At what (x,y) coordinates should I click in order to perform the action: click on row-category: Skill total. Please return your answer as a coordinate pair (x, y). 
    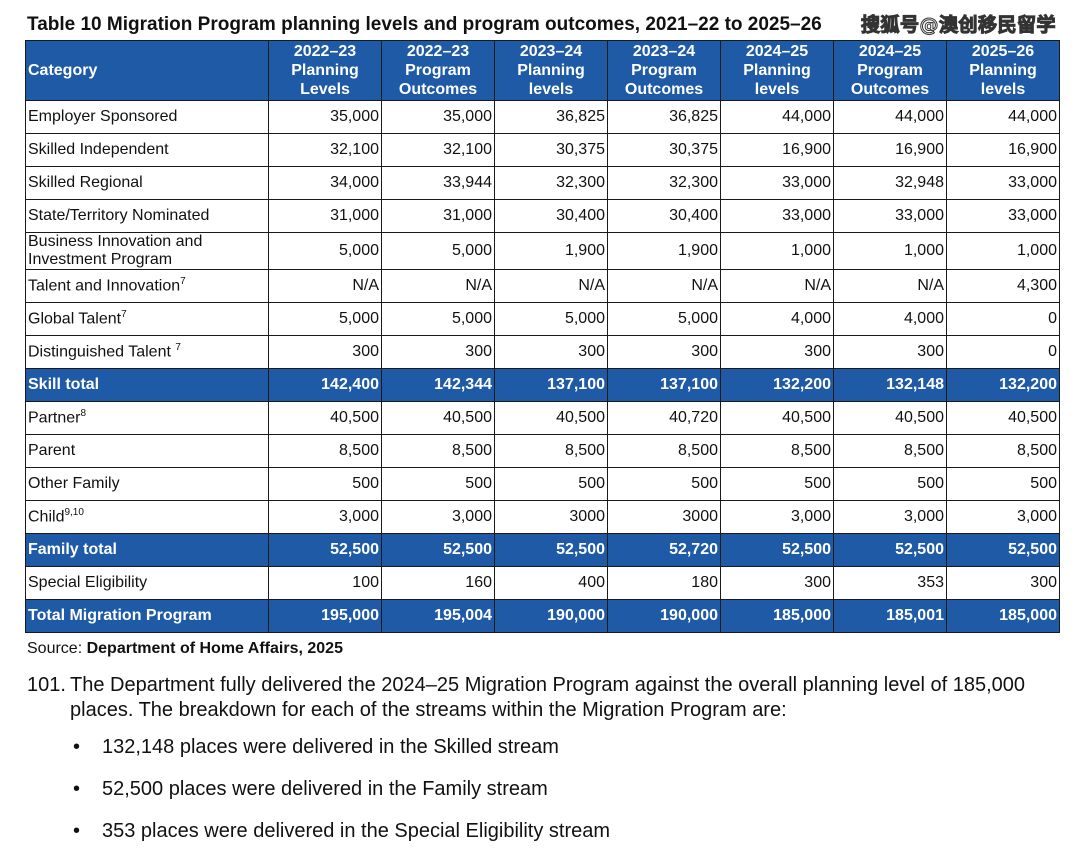
    Looking at the image, I should click on (147, 385).